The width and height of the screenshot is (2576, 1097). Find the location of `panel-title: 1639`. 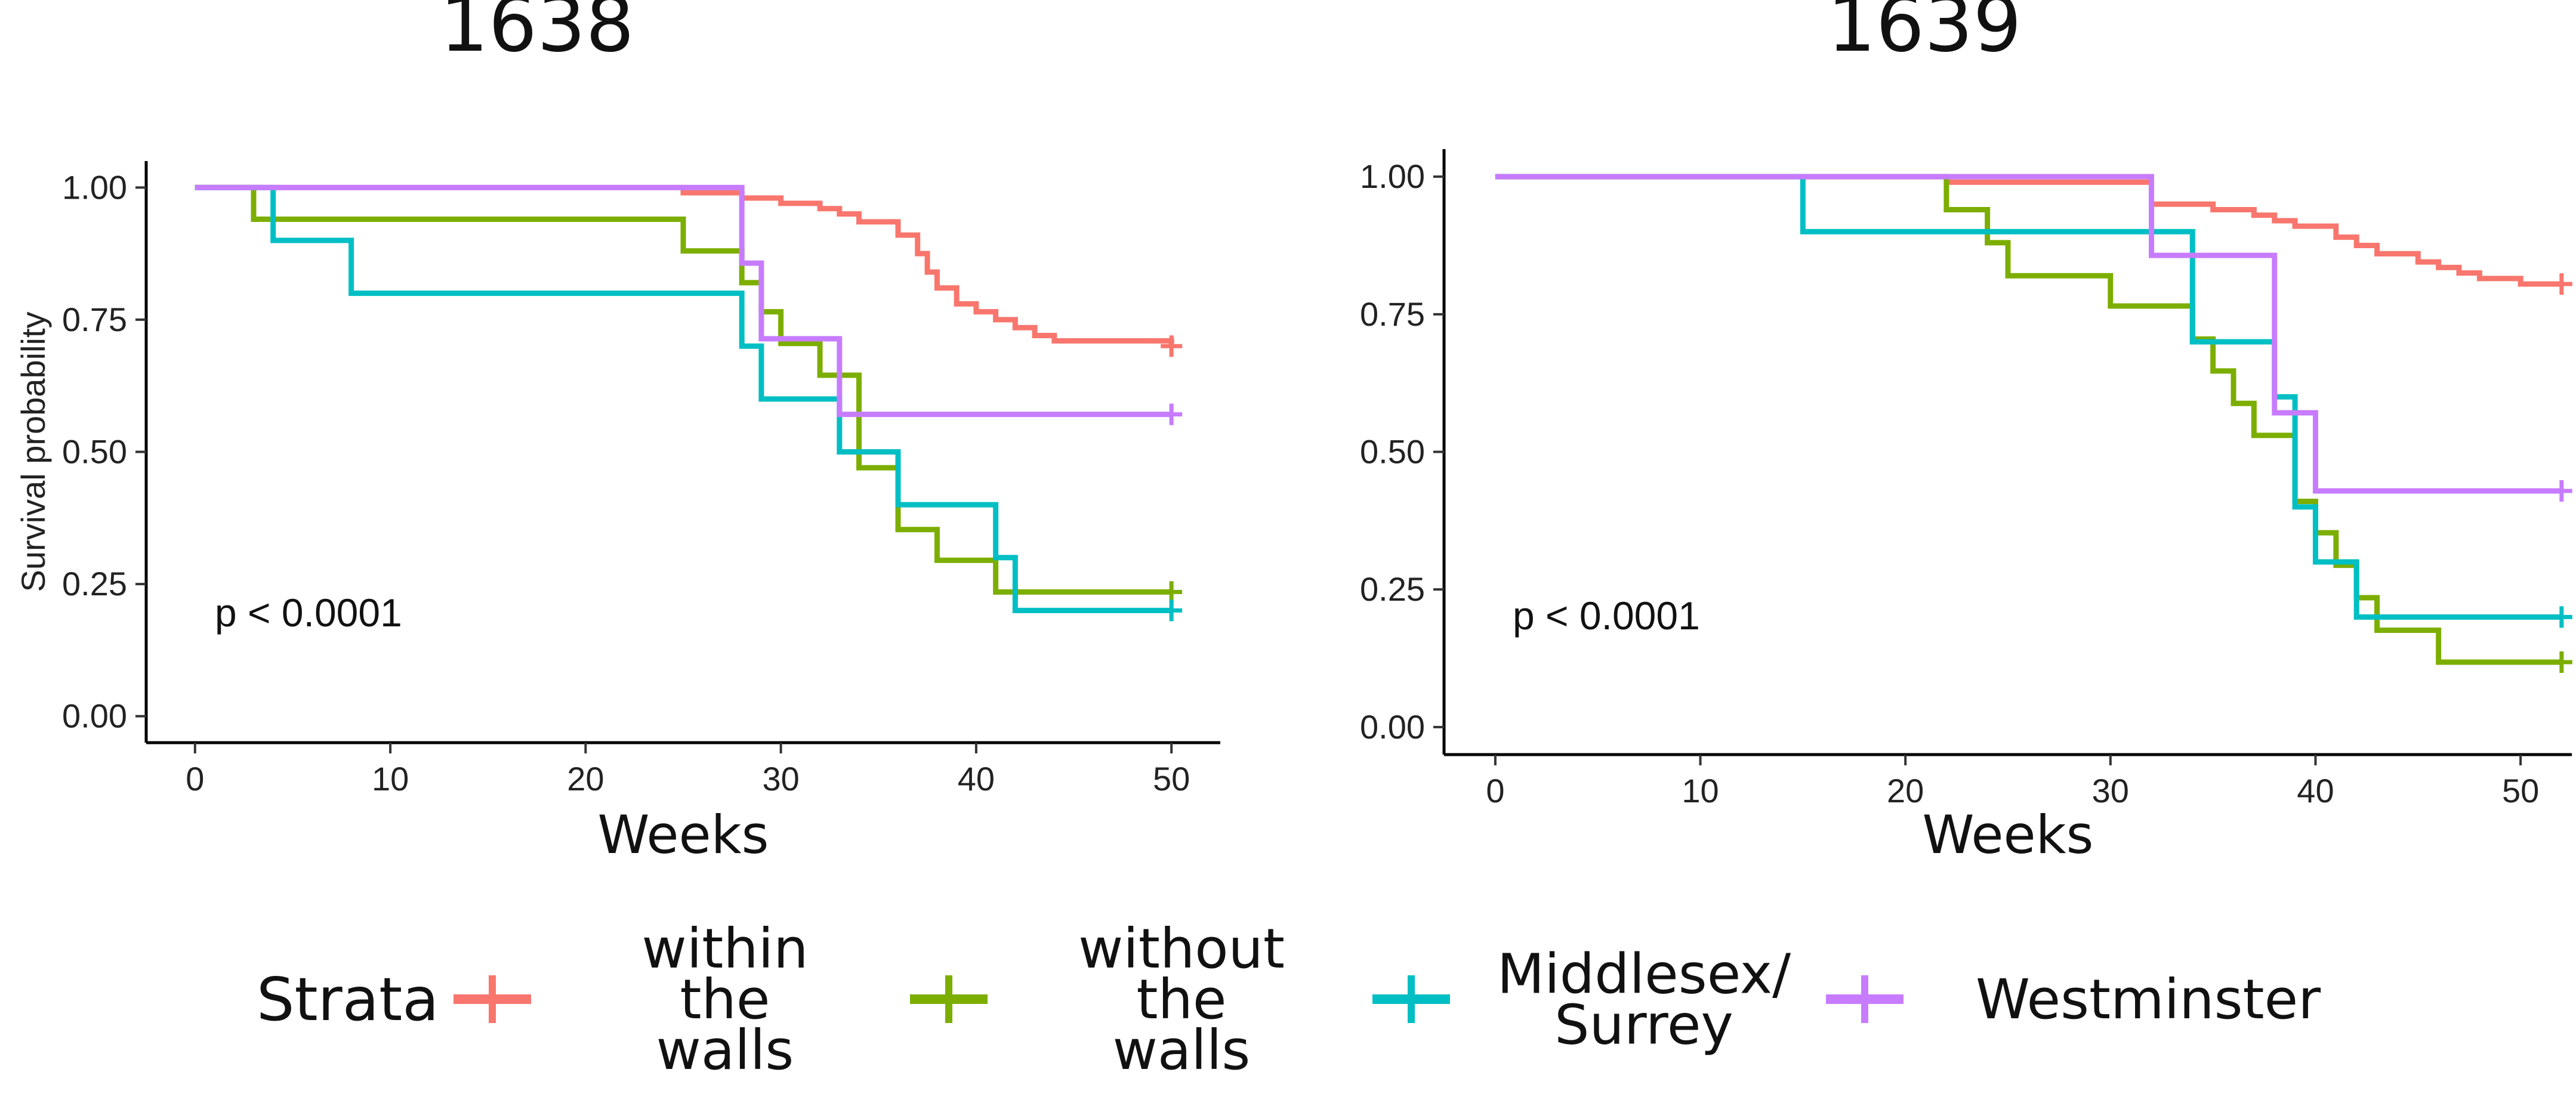

panel-title: 1639 is located at coordinates (1924, 34).